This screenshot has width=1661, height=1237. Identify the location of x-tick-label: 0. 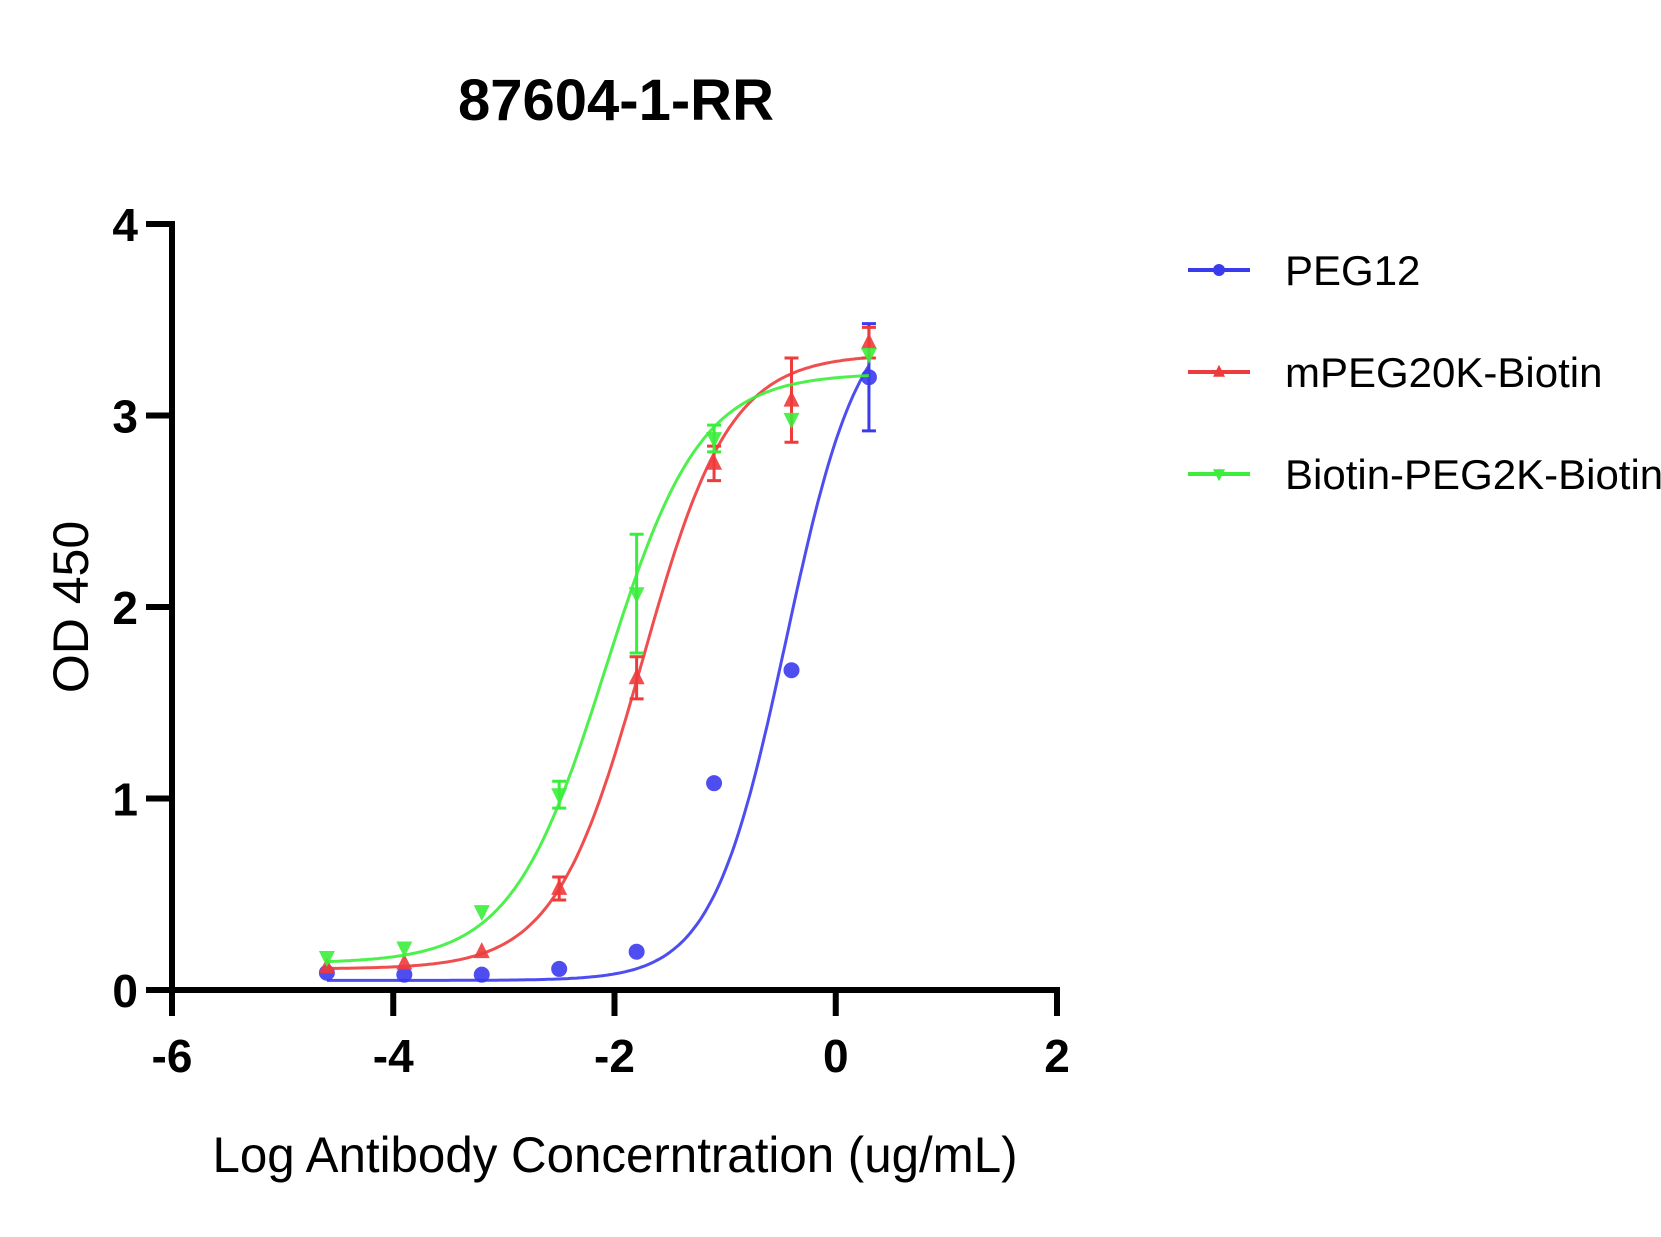
(836, 1056).